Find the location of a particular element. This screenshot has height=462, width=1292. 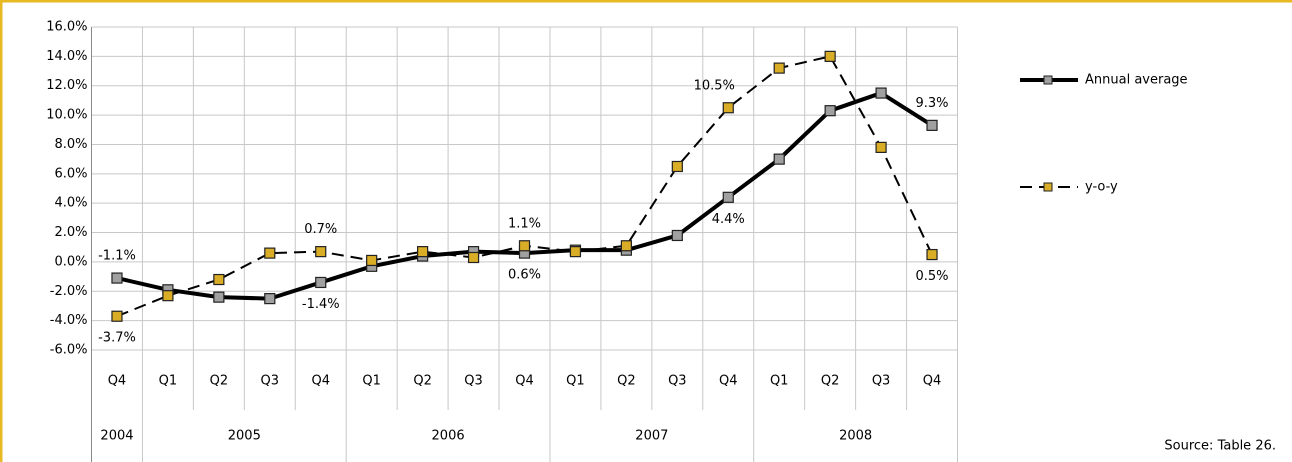

x-group-label: 2006 is located at coordinates (448, 436).